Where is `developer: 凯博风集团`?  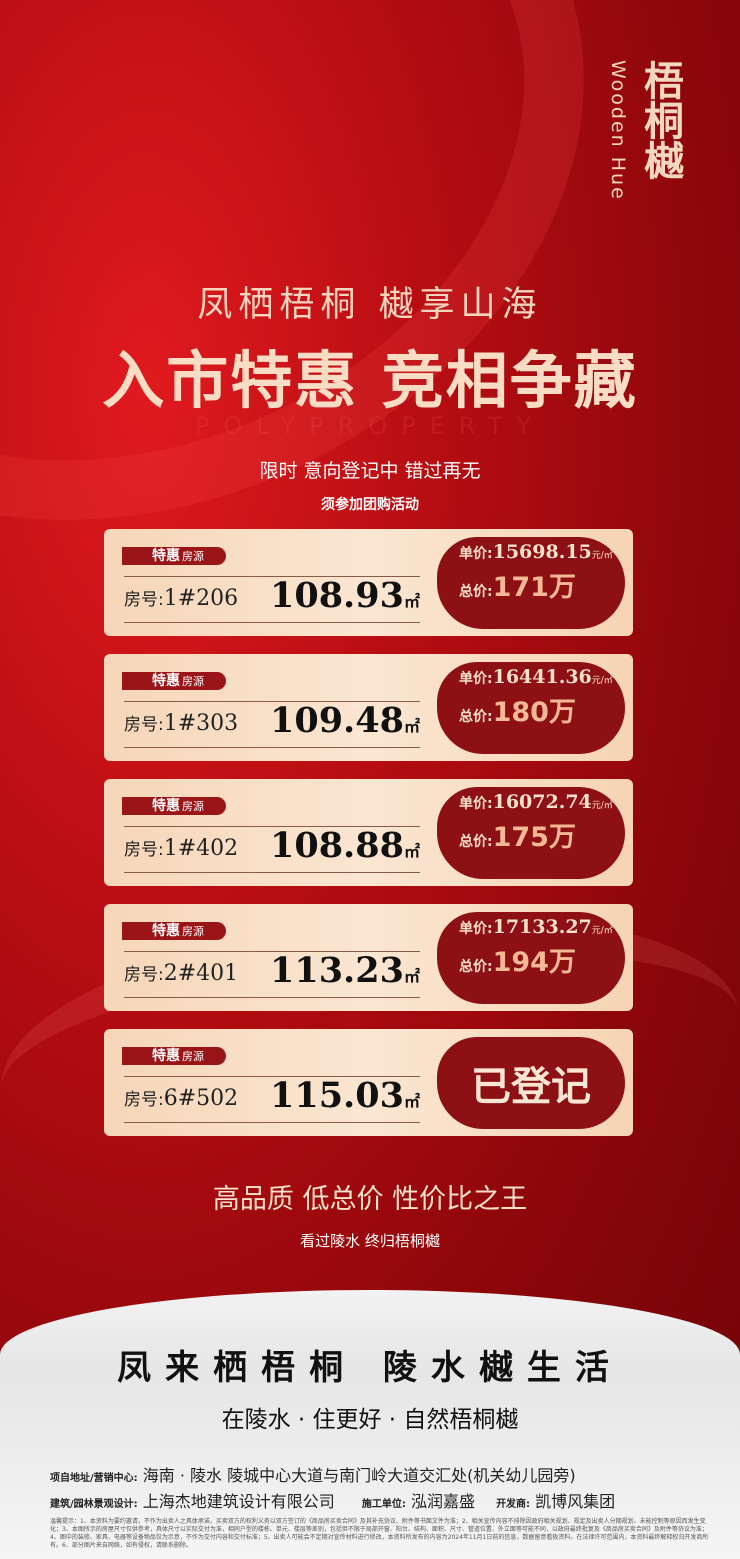
developer: 凯博风集团 is located at coordinates (575, 1501).